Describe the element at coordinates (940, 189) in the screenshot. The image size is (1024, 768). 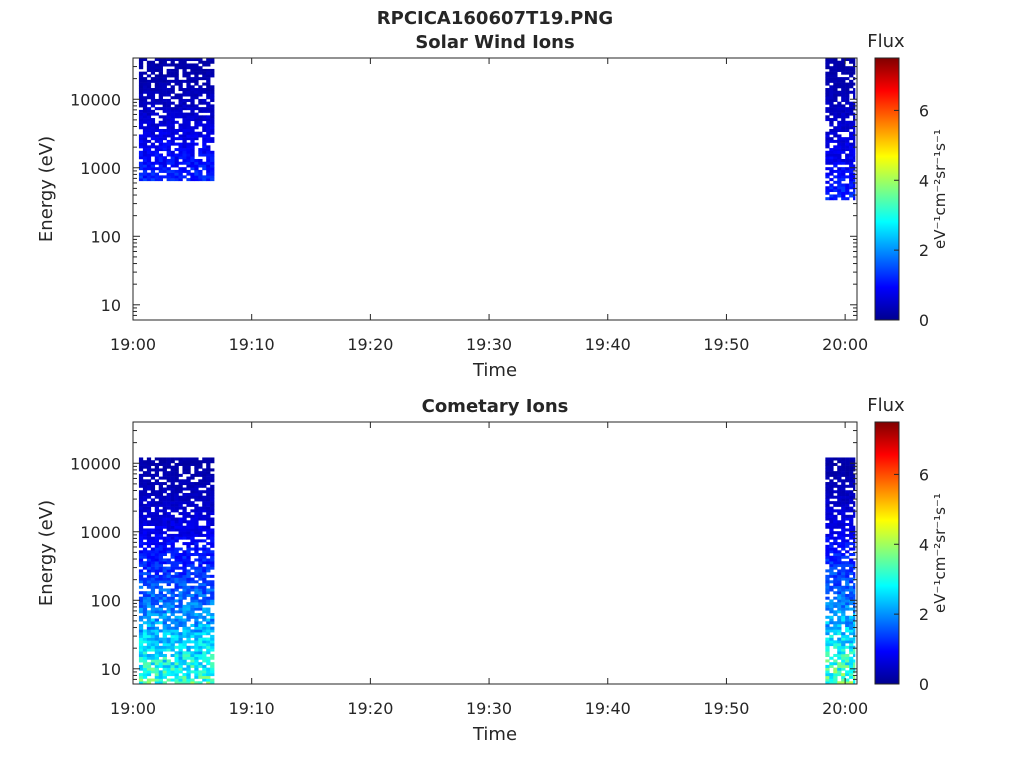
I see `colorbar-label: eV⁻¹cm⁻²sr⁻¹s⁻¹` at that location.